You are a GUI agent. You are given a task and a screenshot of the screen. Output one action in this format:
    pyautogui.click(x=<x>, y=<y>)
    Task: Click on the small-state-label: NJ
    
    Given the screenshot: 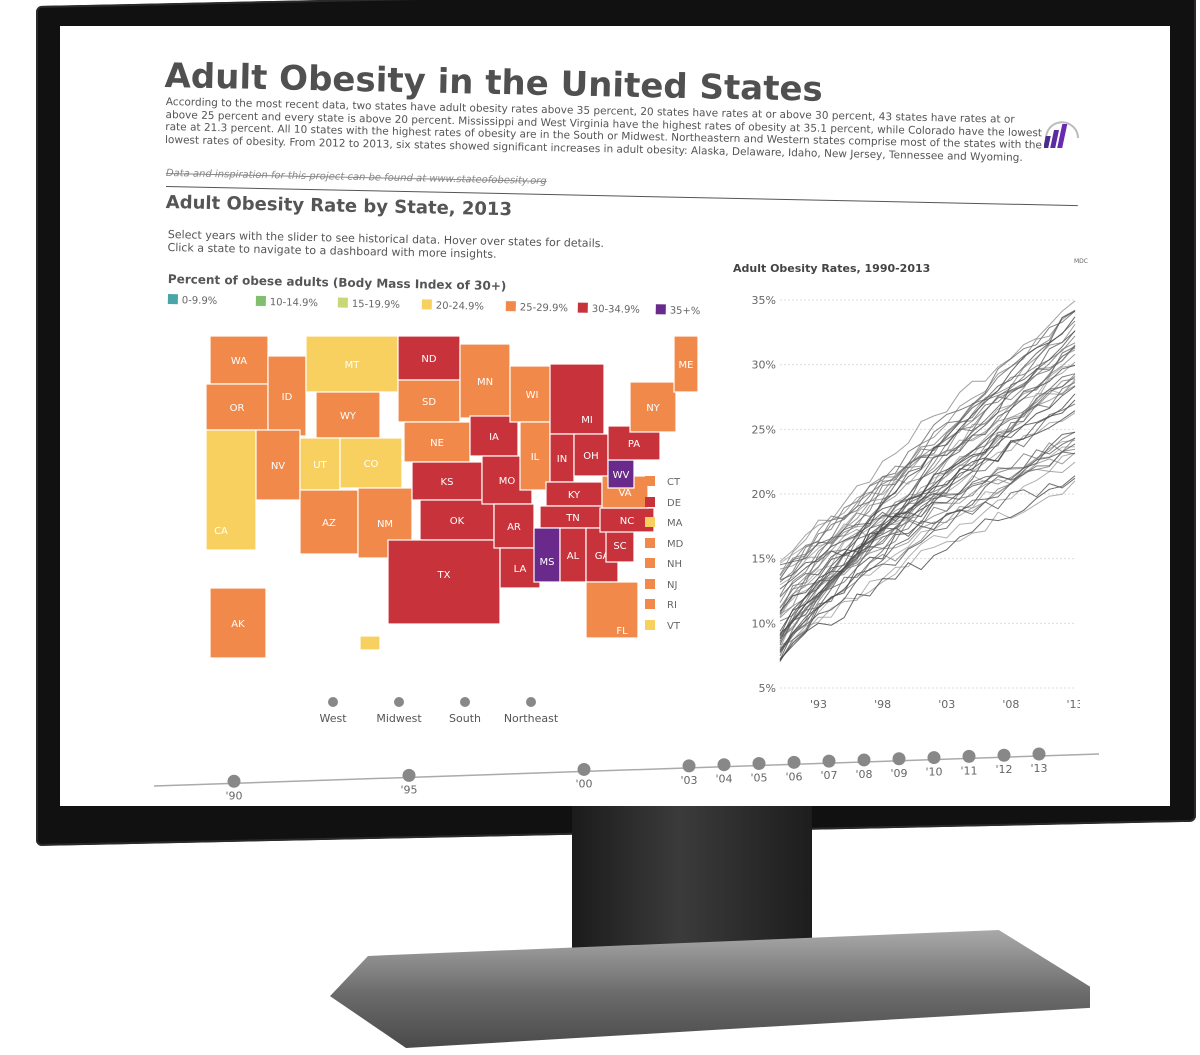 What is the action you would take?
    pyautogui.click(x=672, y=585)
    